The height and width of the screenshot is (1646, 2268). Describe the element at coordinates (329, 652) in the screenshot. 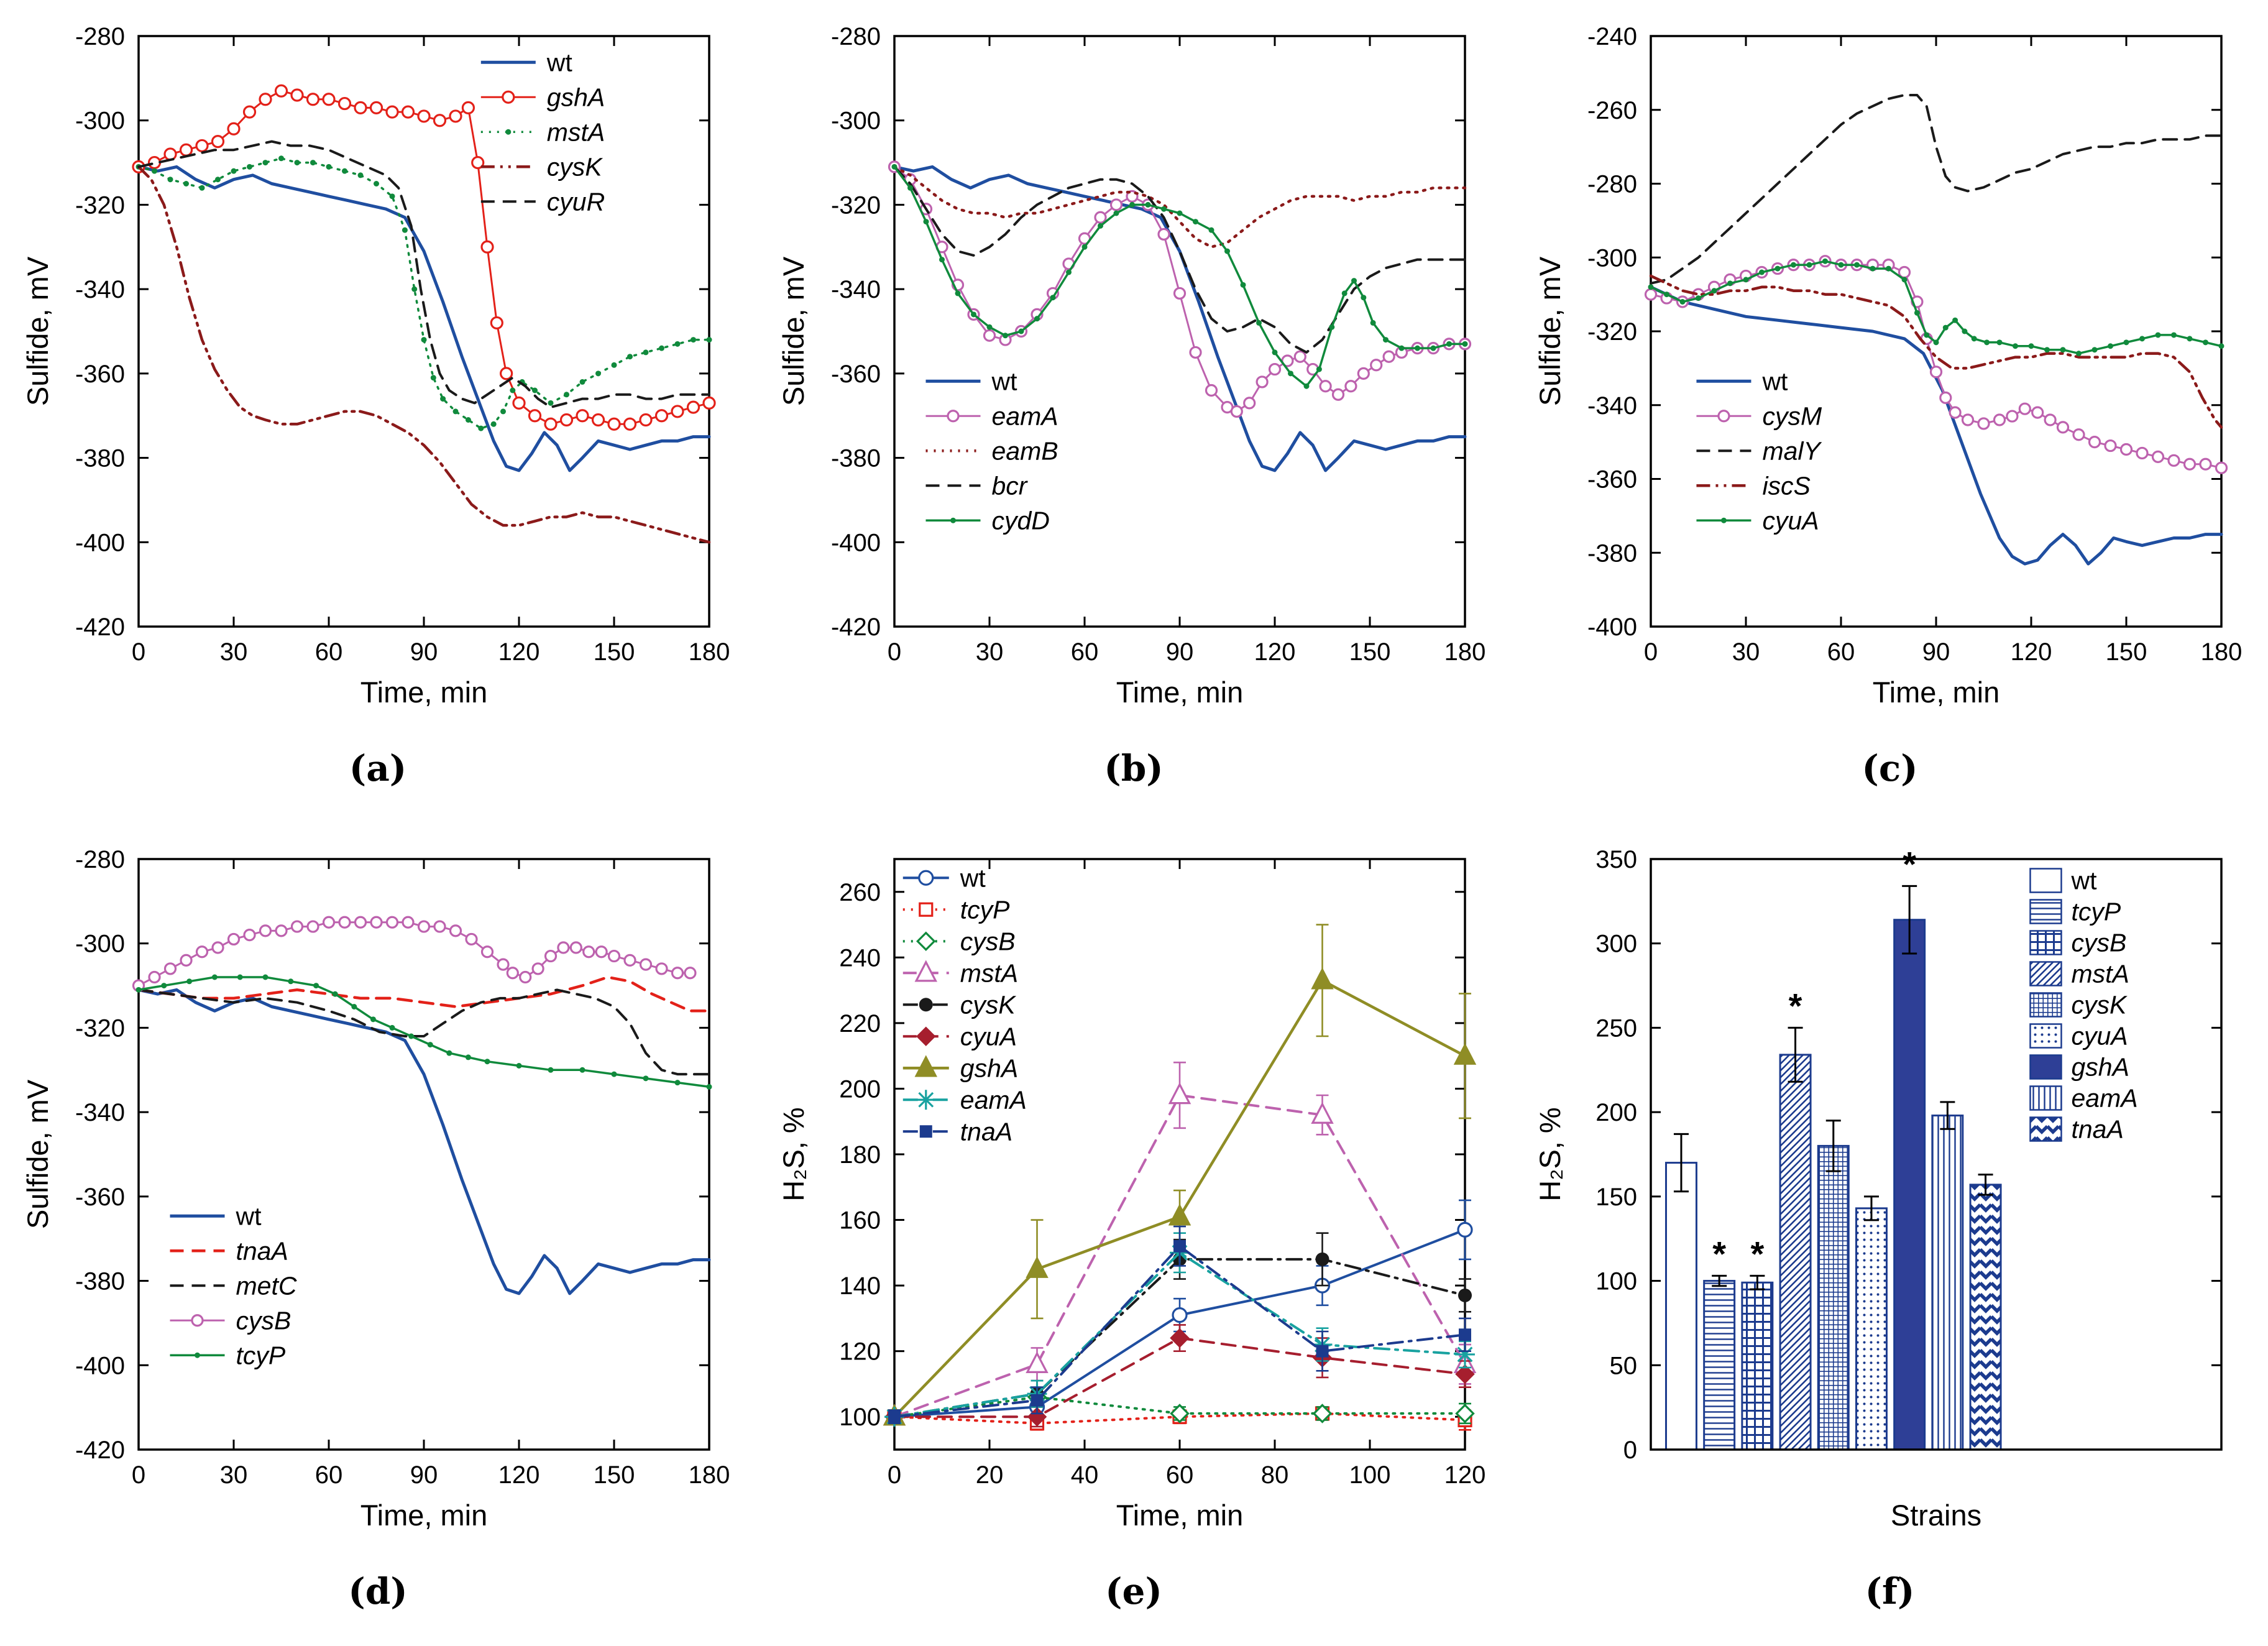

I see `svg-text: 60` at that location.